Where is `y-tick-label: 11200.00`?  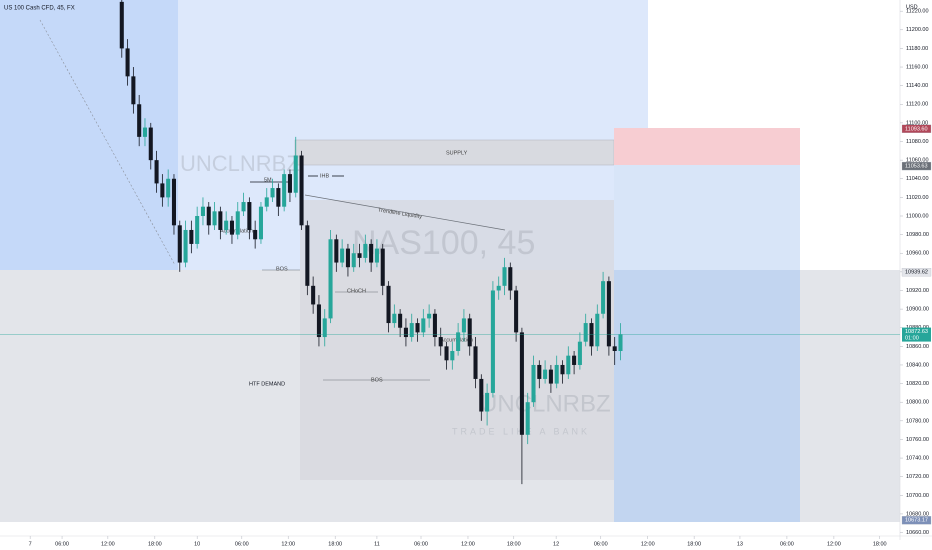 y-tick-label: 11200.00 is located at coordinates (917, 30).